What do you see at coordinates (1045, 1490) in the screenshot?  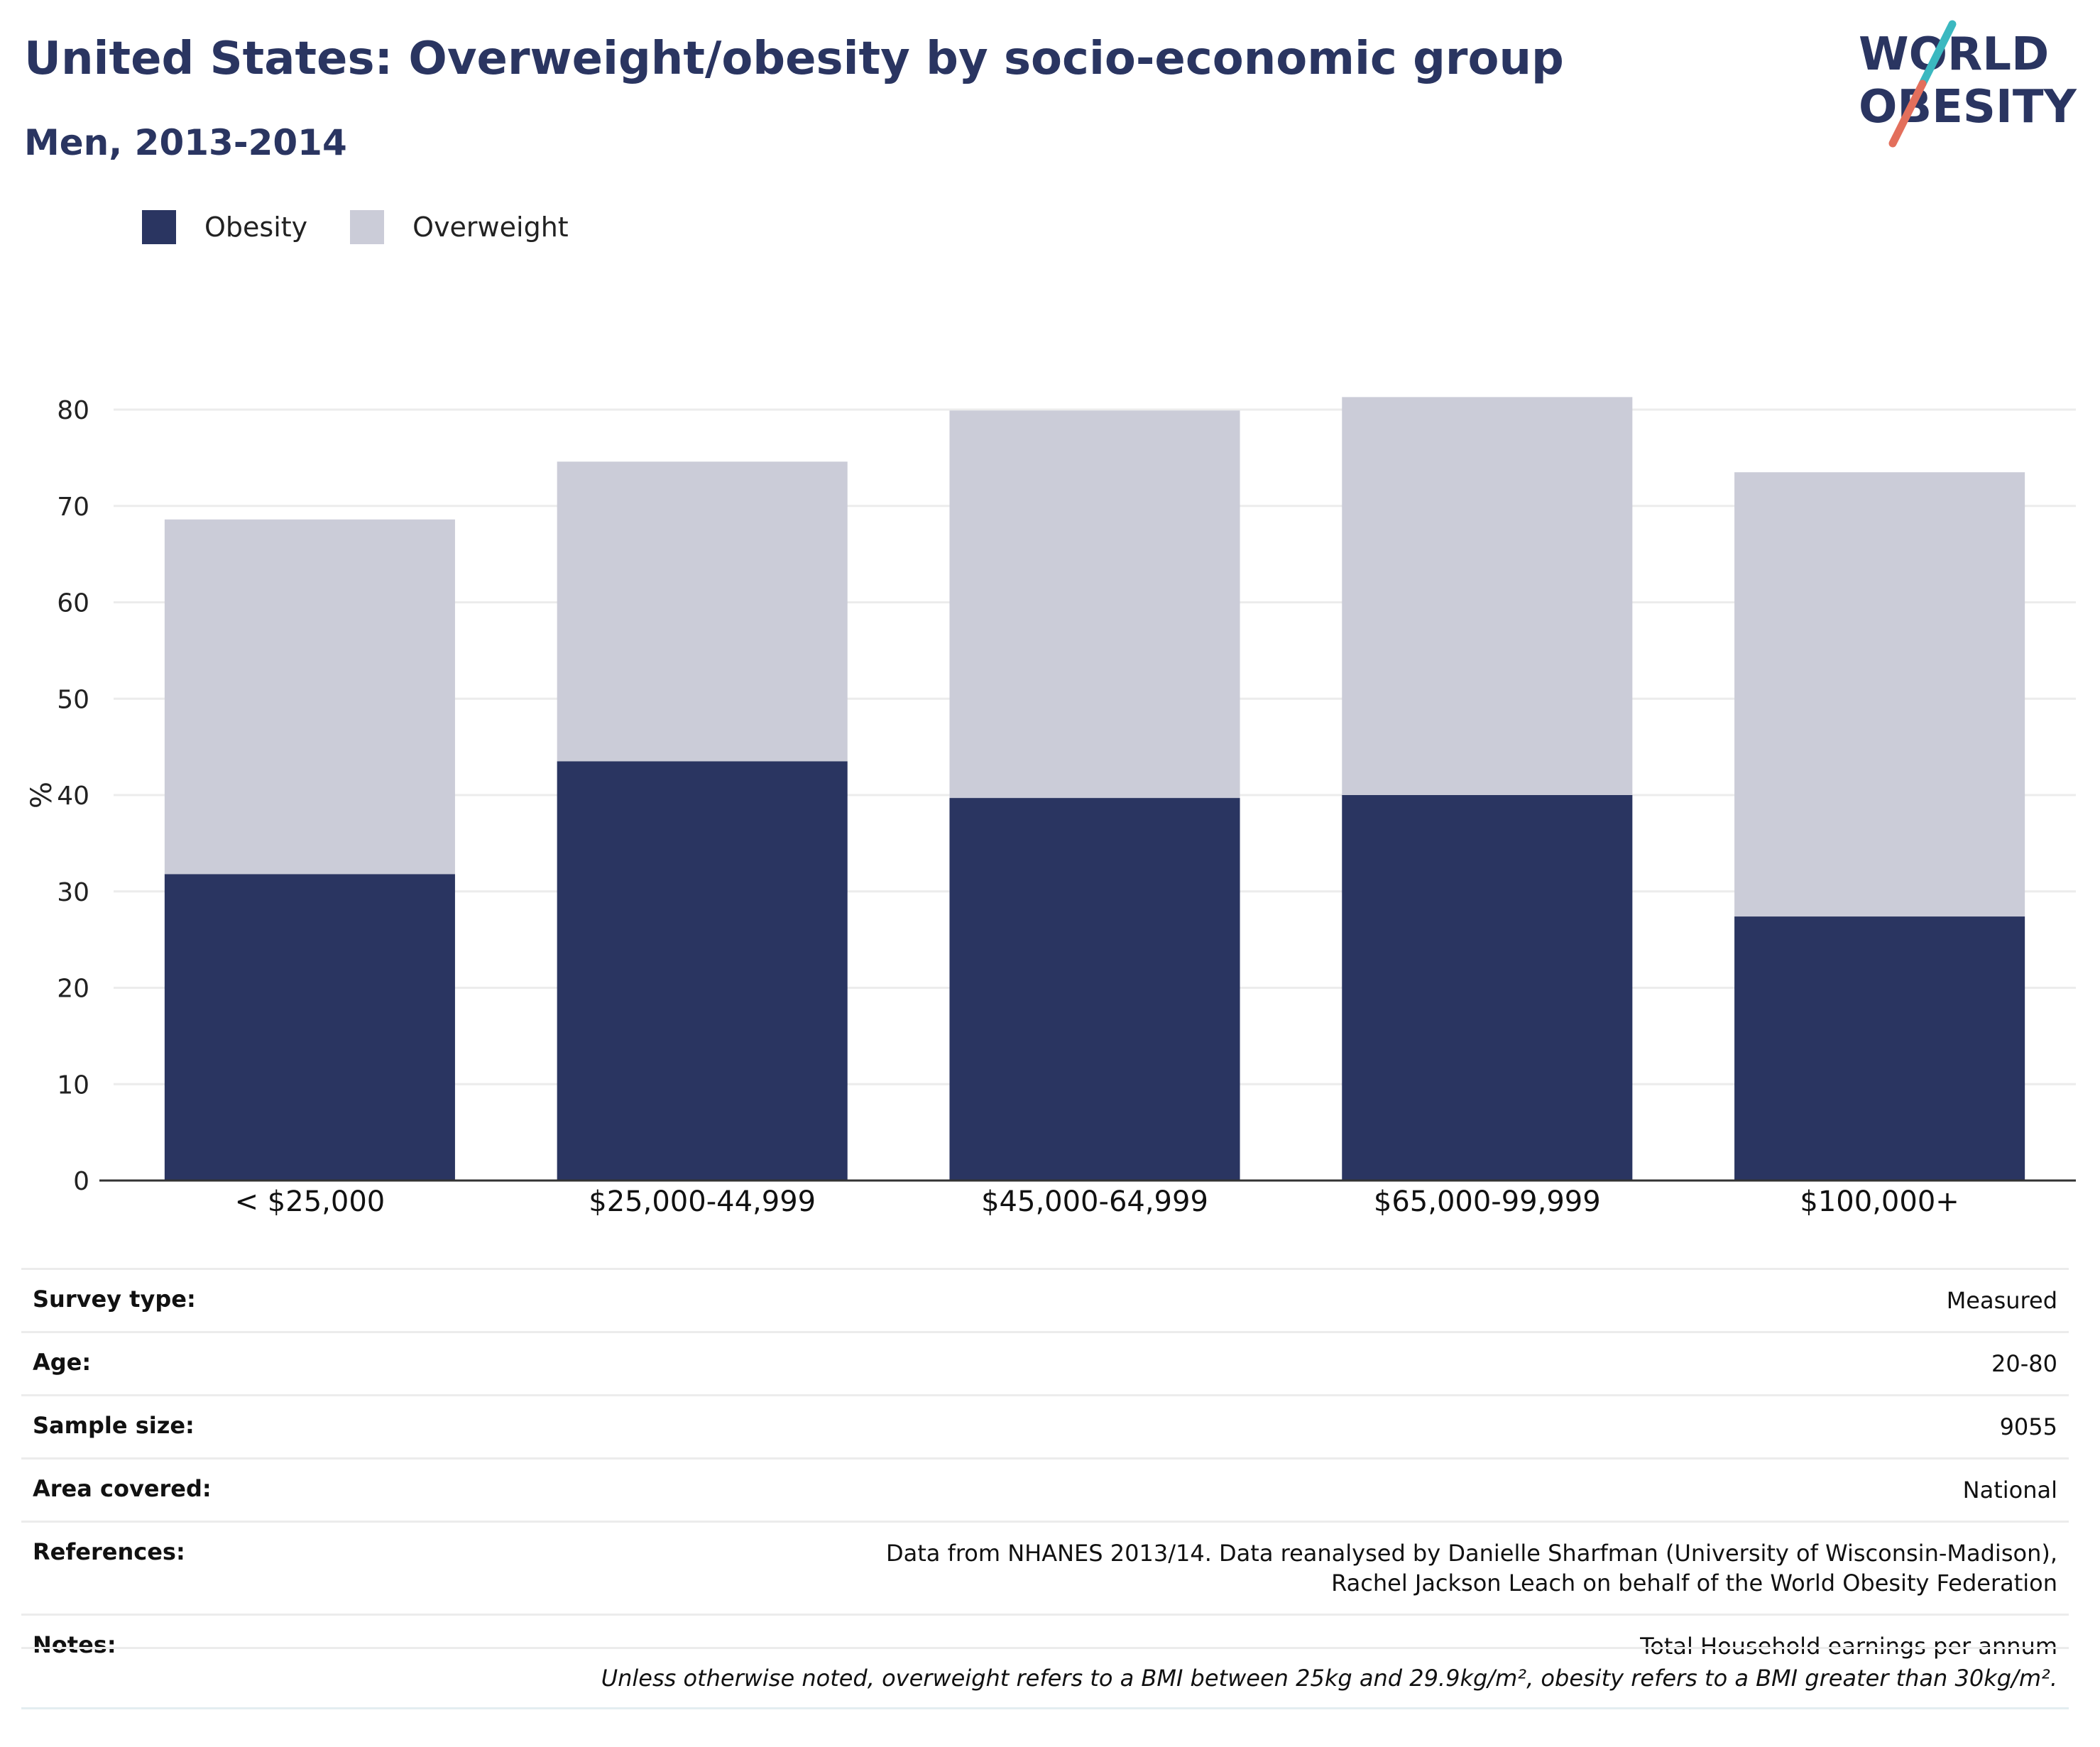 I see `info-row: Area covered: National` at bounding box center [1045, 1490].